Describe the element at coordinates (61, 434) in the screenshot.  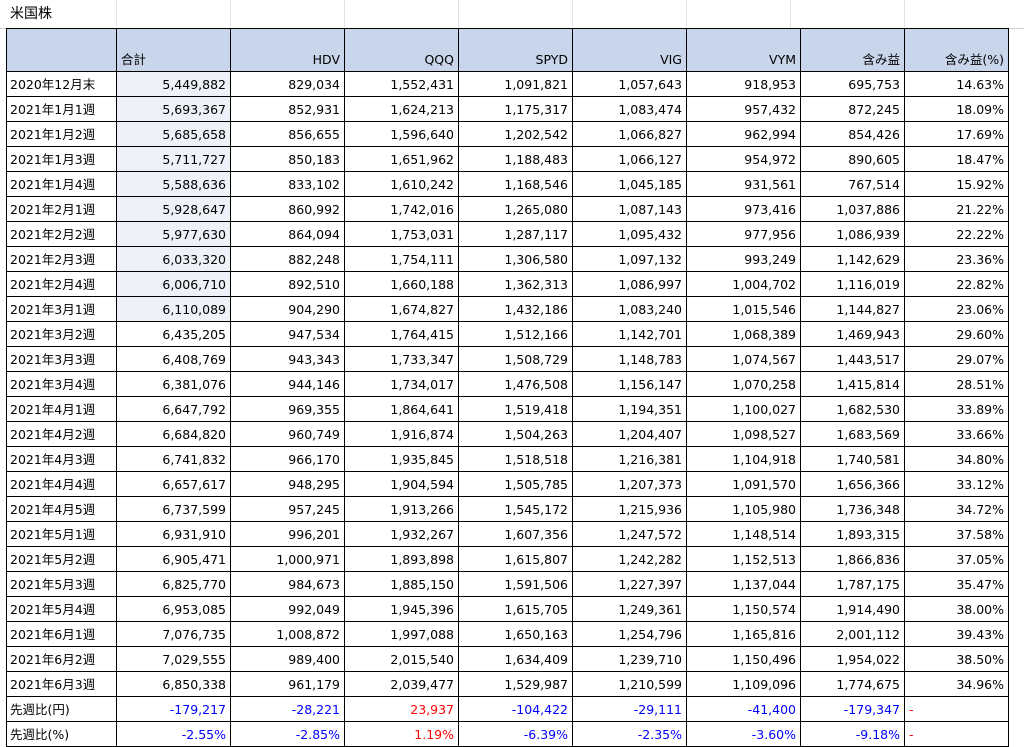
I see `cell-week-label: 2021年4月2週` at that location.